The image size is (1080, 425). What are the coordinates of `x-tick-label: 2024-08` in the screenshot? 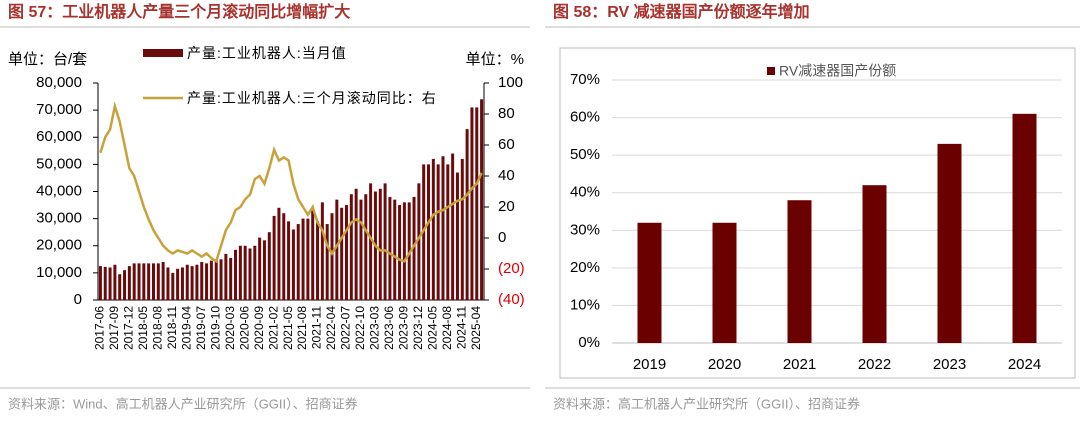 It's located at (447, 328).